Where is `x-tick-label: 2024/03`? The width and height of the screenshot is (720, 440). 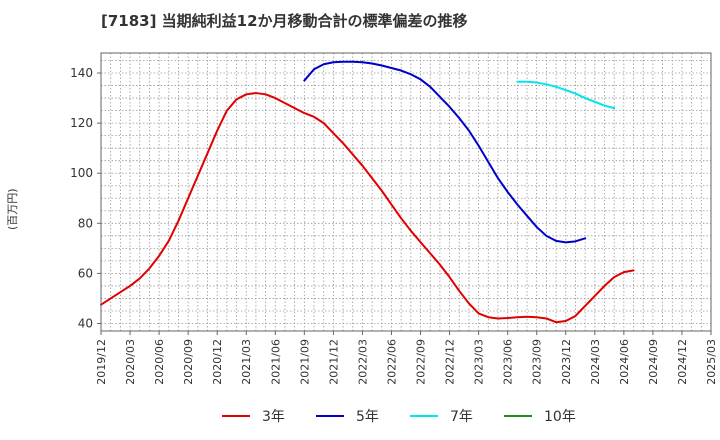 x-tick-label: 2024/03 is located at coordinates (595, 362).